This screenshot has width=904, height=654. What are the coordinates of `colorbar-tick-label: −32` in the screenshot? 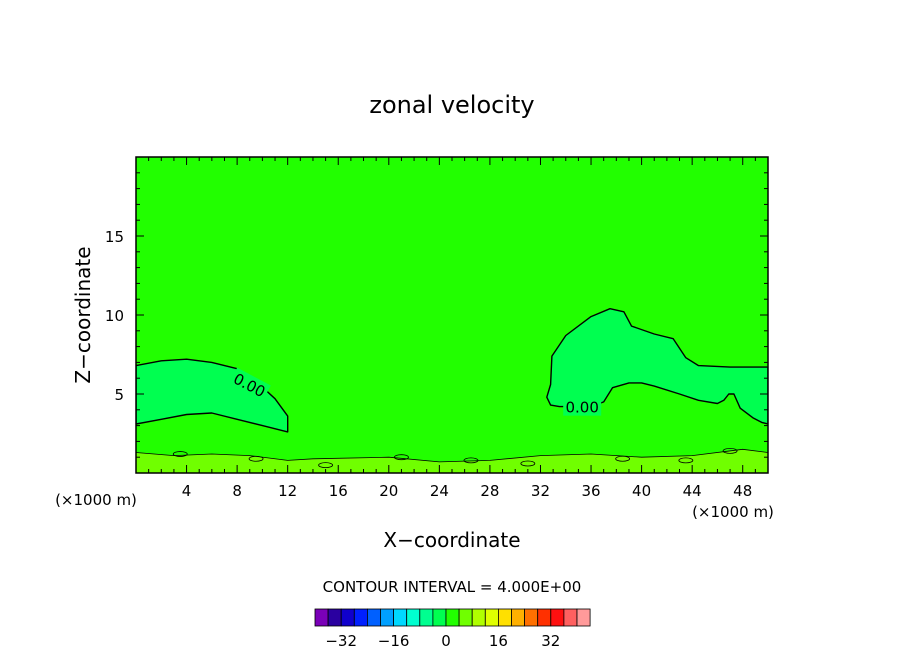 It's located at (341, 641).